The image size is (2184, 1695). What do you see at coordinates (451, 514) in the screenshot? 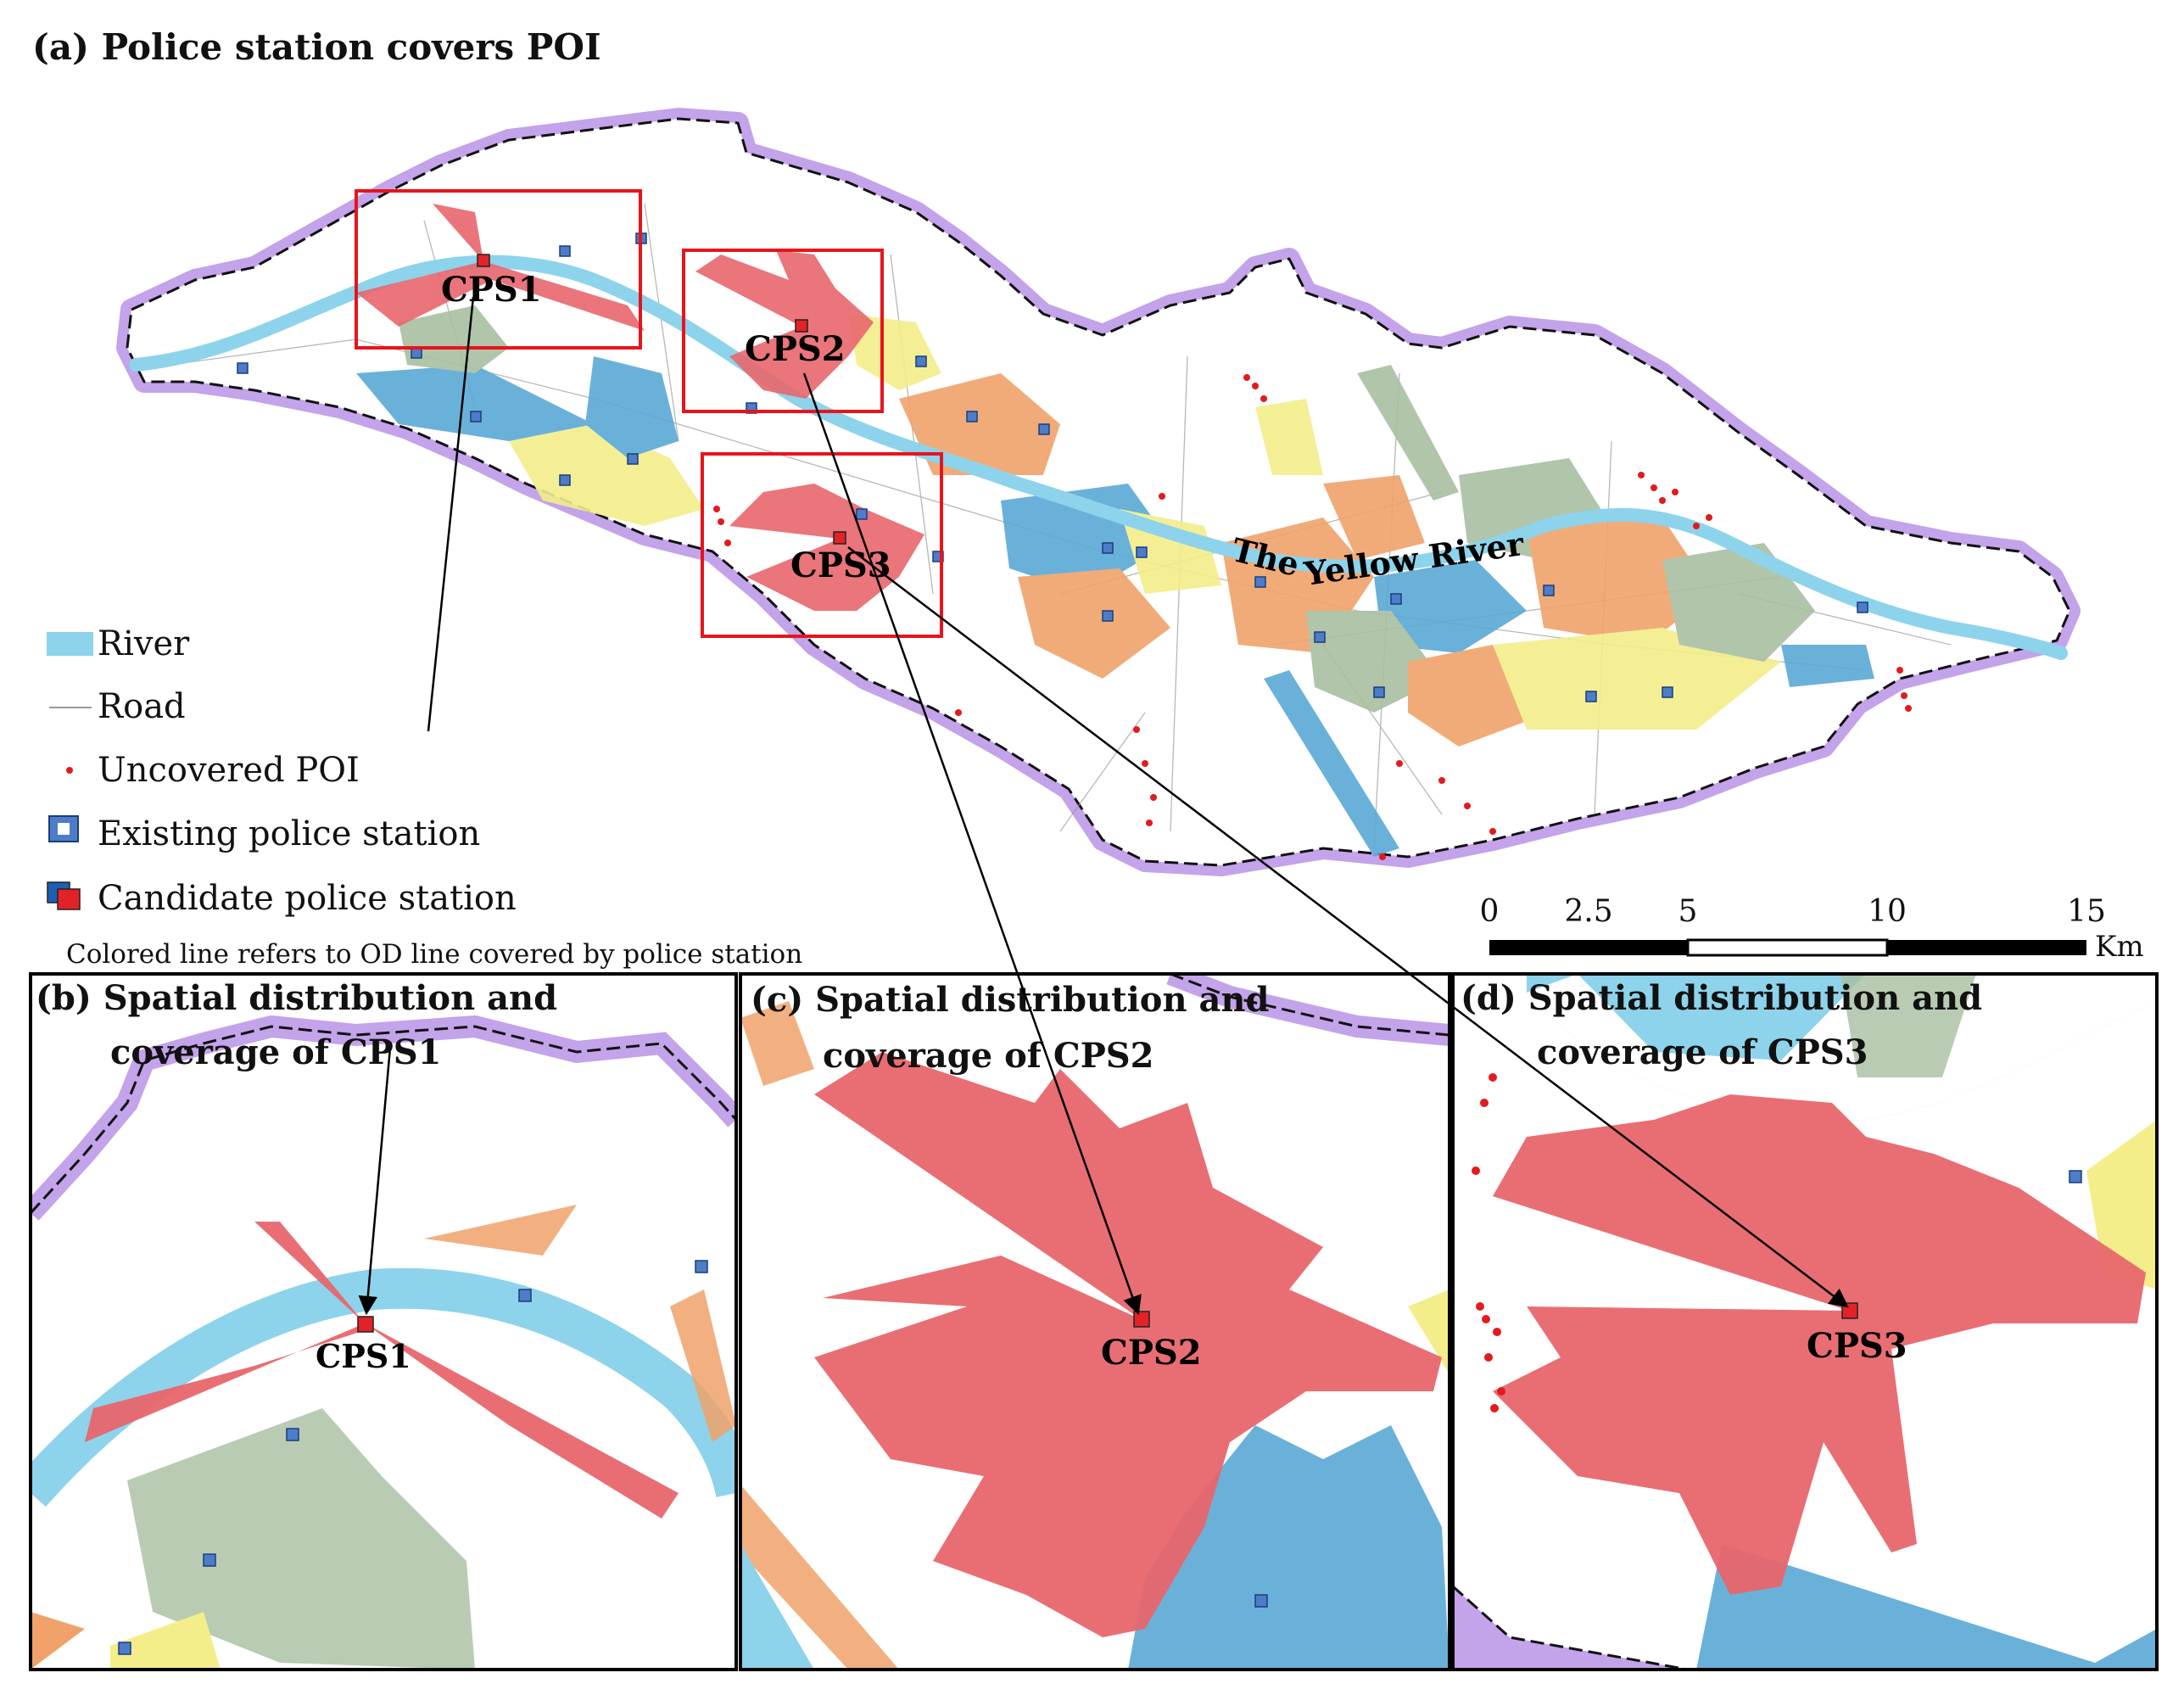
I see `arrow-to-cps1-detail` at bounding box center [451, 514].